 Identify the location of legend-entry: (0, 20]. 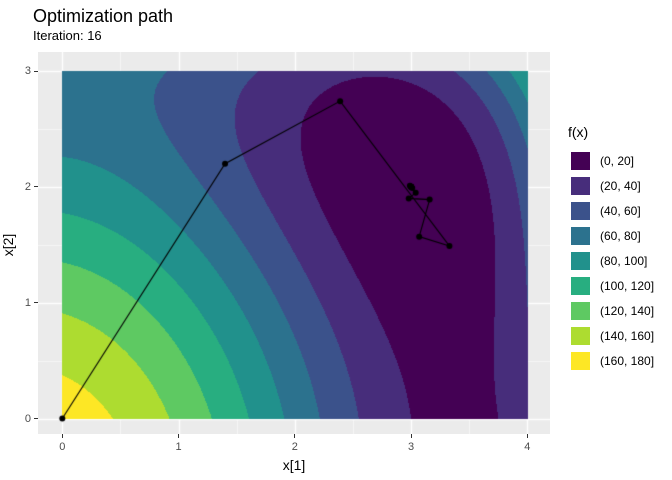
(612, 161).